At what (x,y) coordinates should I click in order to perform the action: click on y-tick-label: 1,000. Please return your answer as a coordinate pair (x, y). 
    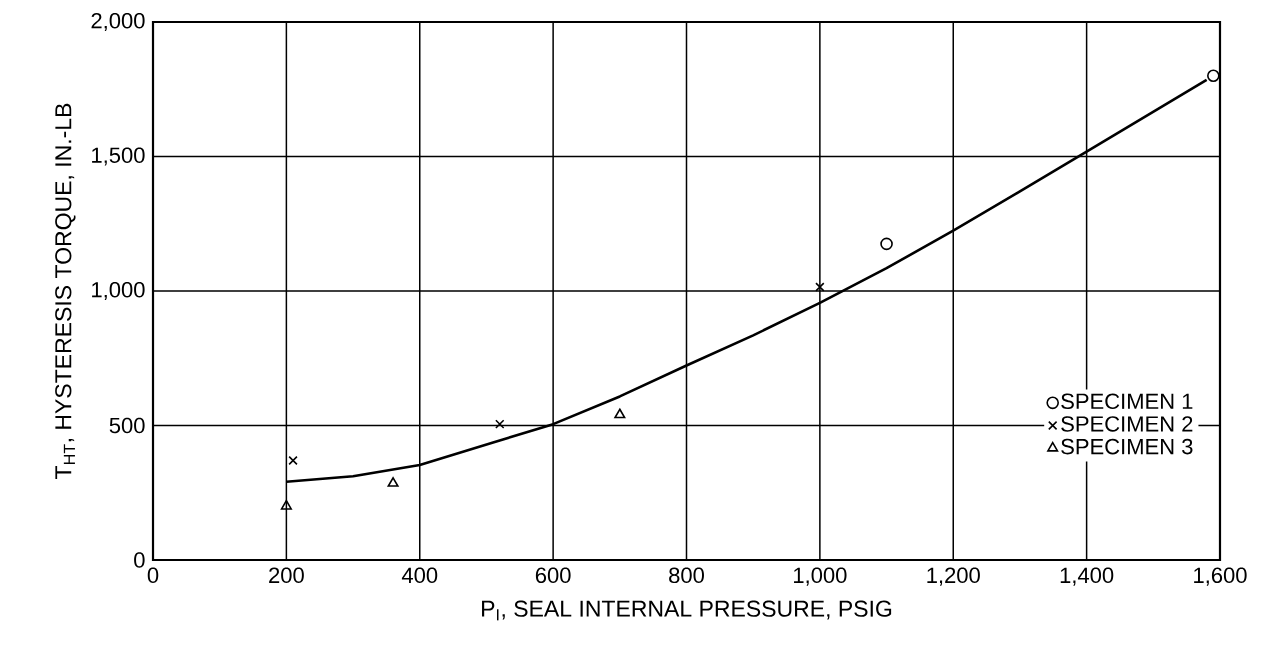
    Looking at the image, I should click on (118, 291).